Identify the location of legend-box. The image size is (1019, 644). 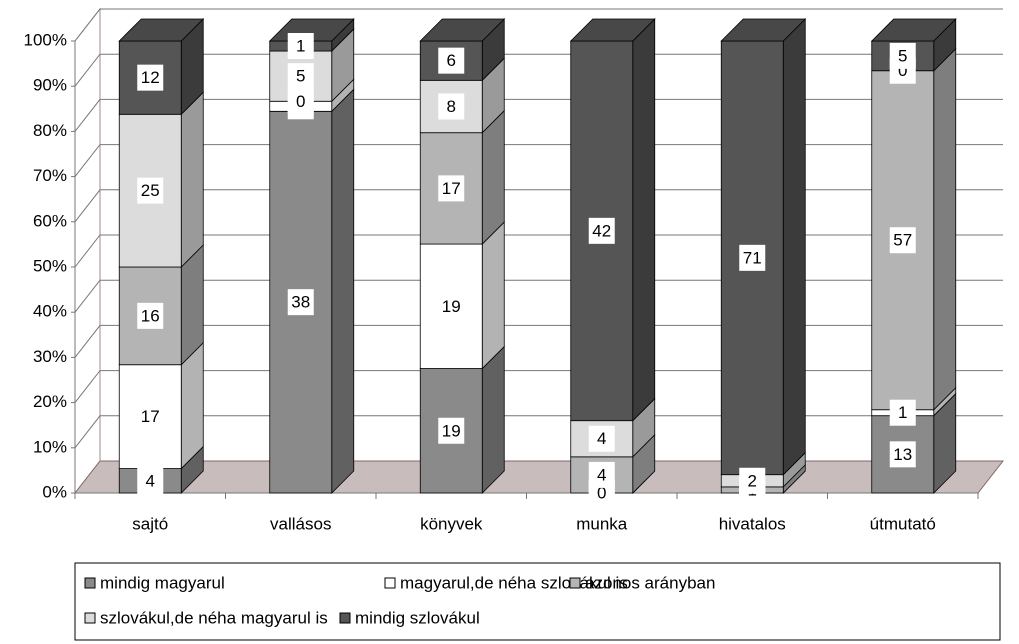
(537, 601).